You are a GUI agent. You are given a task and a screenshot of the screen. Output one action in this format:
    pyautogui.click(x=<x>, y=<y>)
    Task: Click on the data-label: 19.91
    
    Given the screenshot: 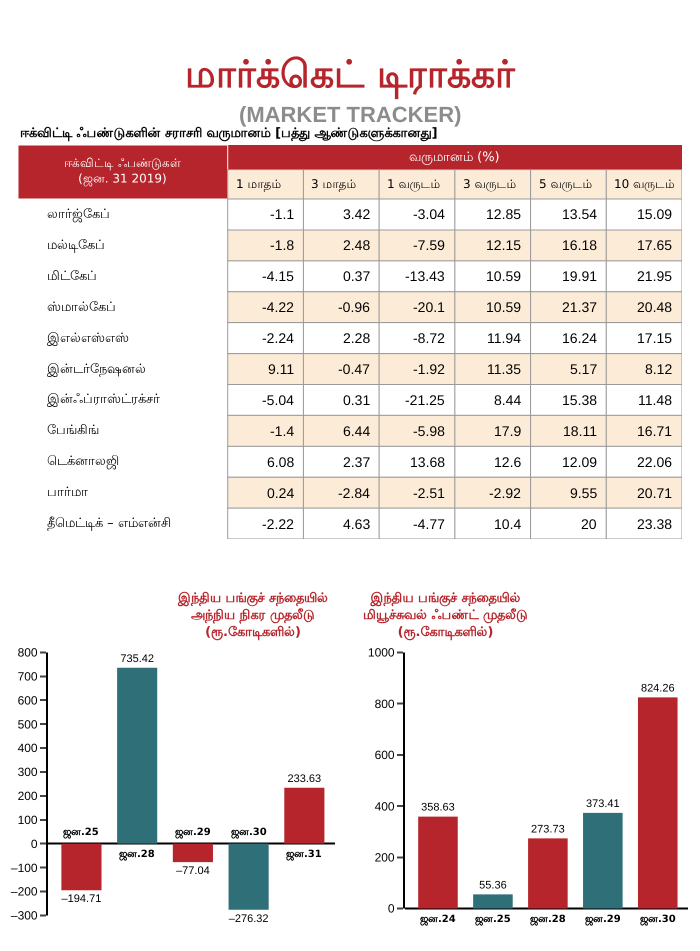 What is the action you would take?
    pyautogui.click(x=580, y=276)
    